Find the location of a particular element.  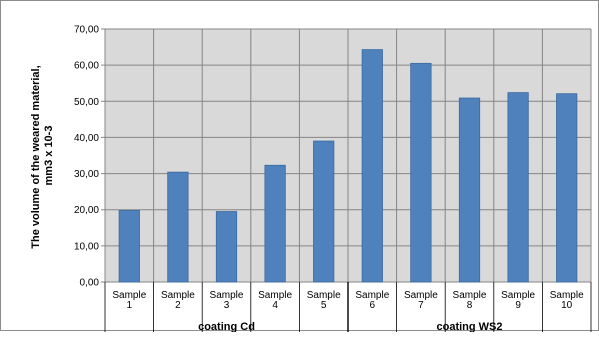

category-label: 4 is located at coordinates (275, 305).